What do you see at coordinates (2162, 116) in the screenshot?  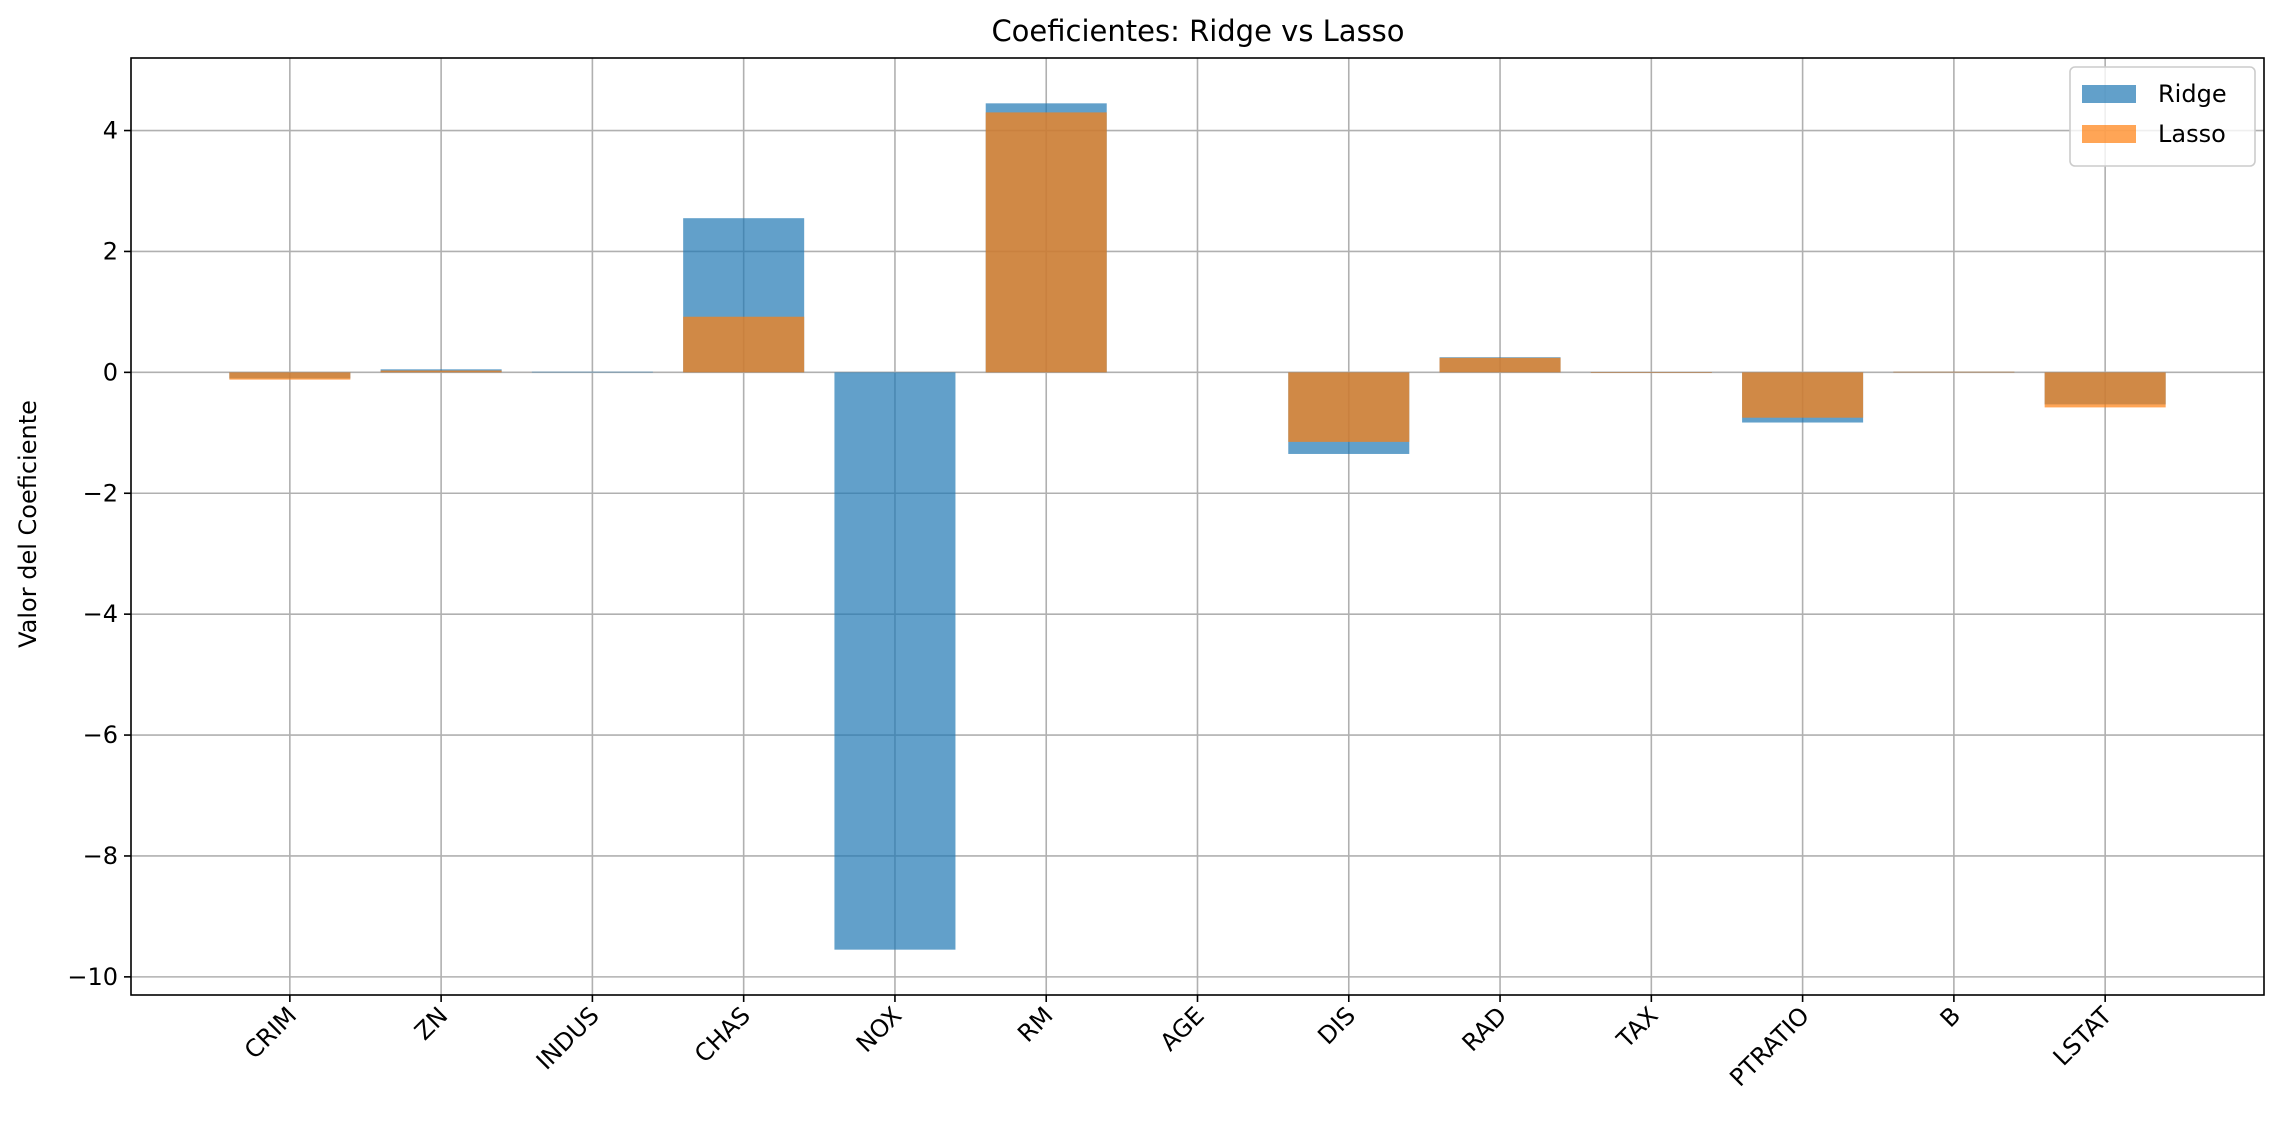 I see `legend: Ridge Lasso` at bounding box center [2162, 116].